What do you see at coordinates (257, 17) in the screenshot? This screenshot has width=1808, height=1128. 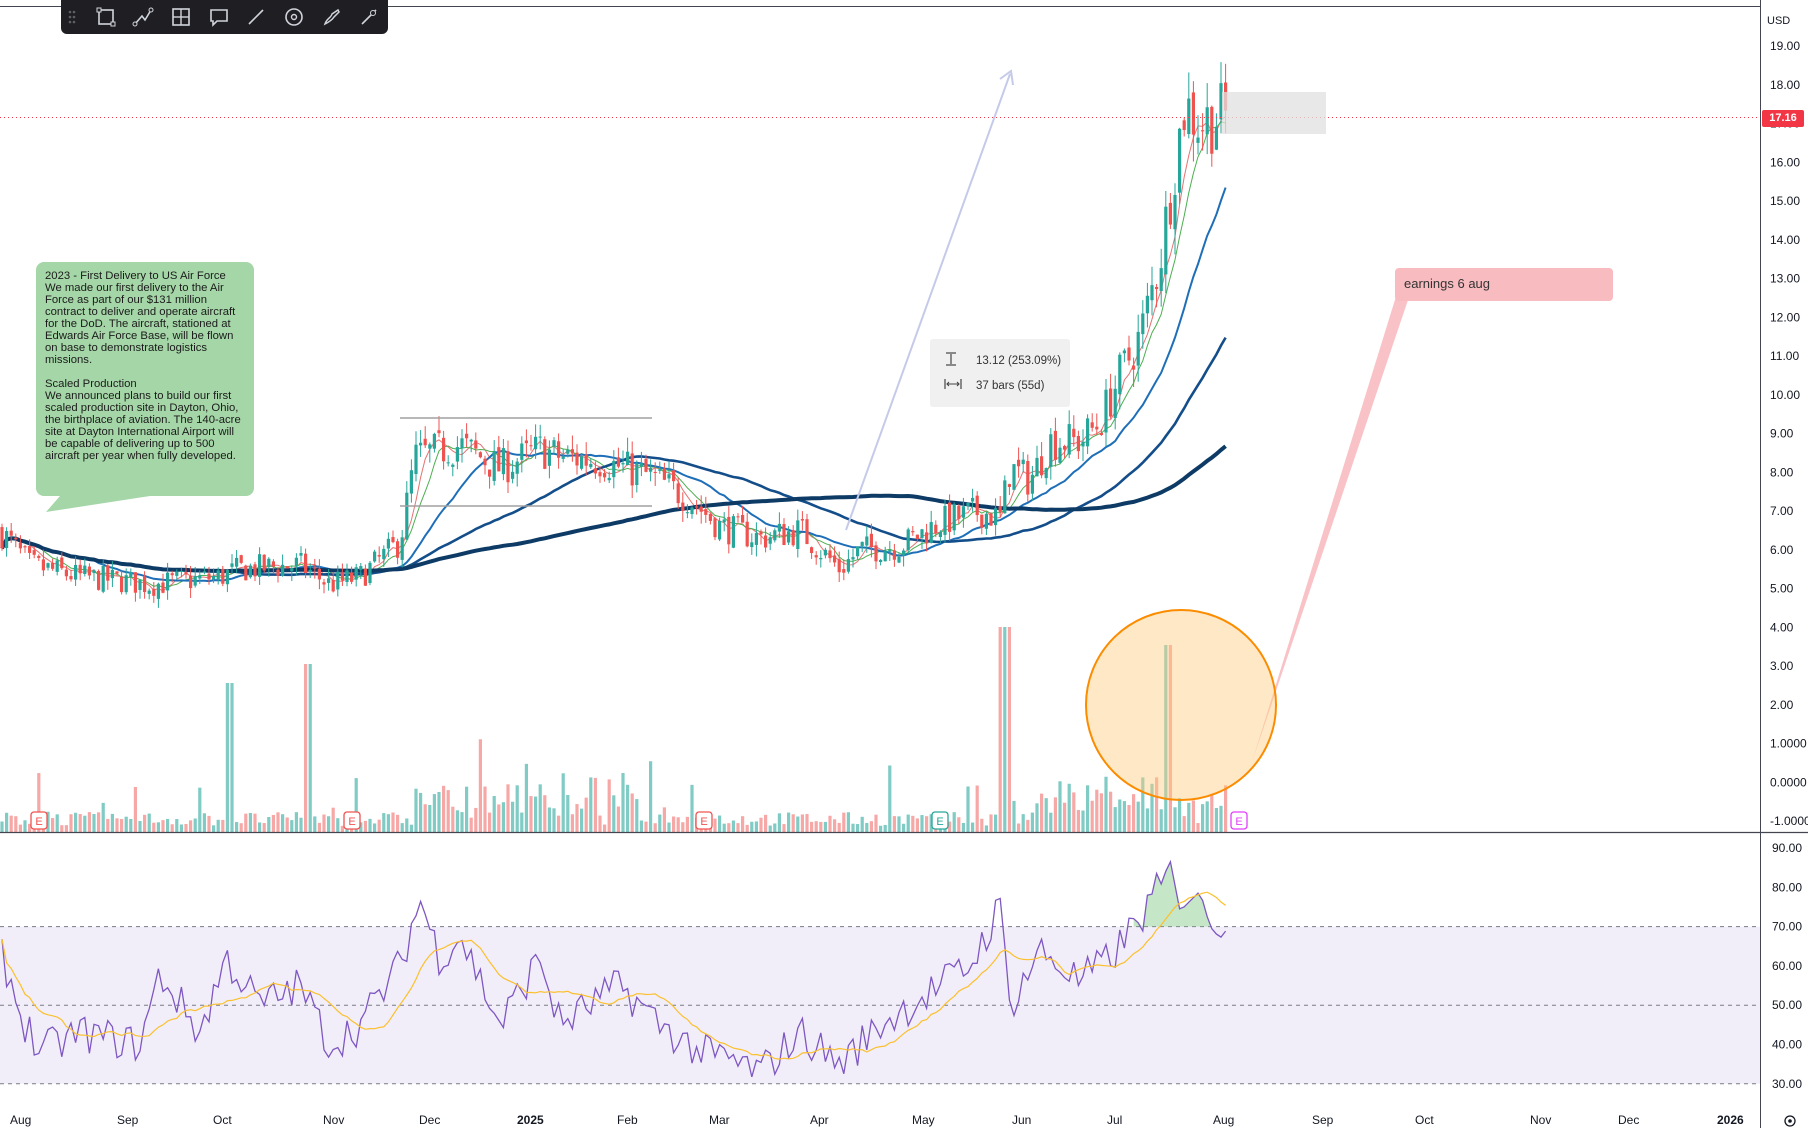 I see `line-icon` at bounding box center [257, 17].